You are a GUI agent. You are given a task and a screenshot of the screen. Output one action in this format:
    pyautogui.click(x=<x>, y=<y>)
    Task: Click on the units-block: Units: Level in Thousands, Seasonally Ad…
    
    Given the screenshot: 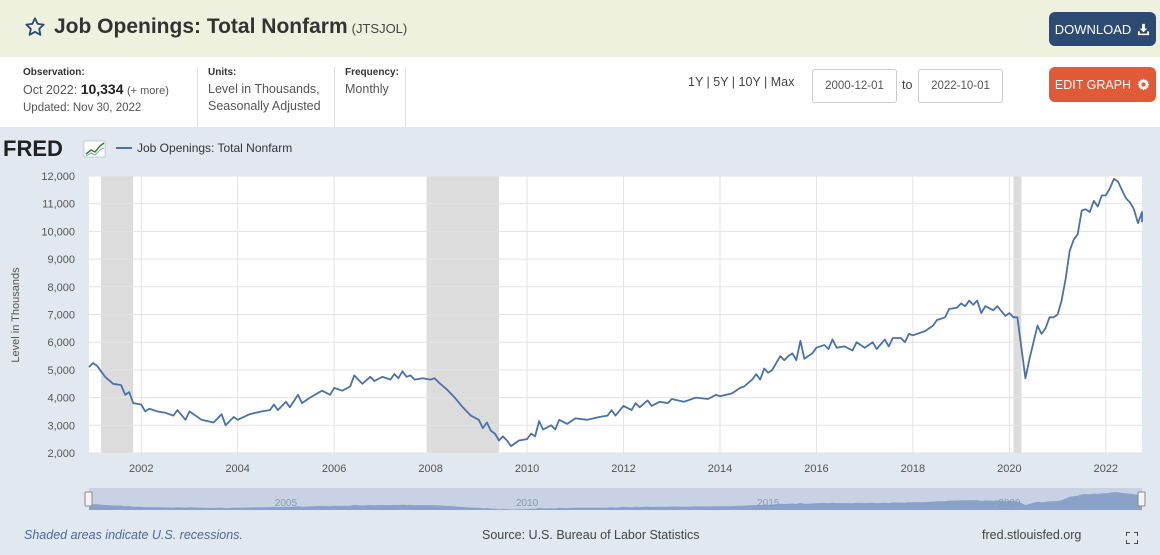 What is the action you would take?
    pyautogui.click(x=266, y=97)
    